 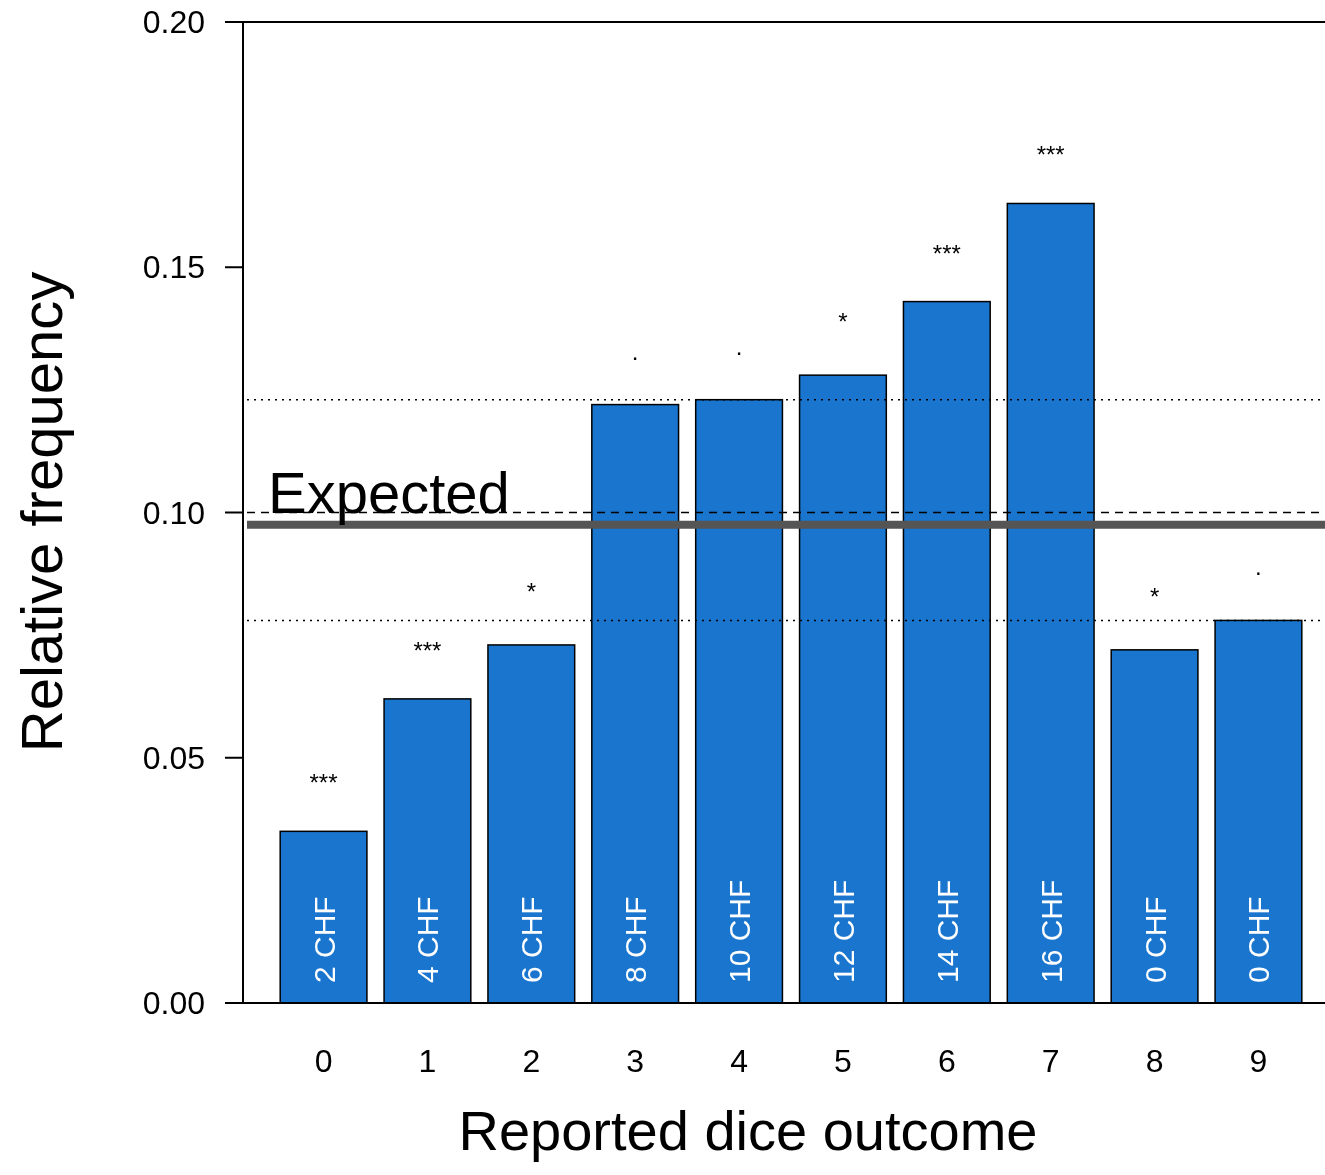 I want to click on y-tick-label: 0.00, so click(x=173, y=1003).